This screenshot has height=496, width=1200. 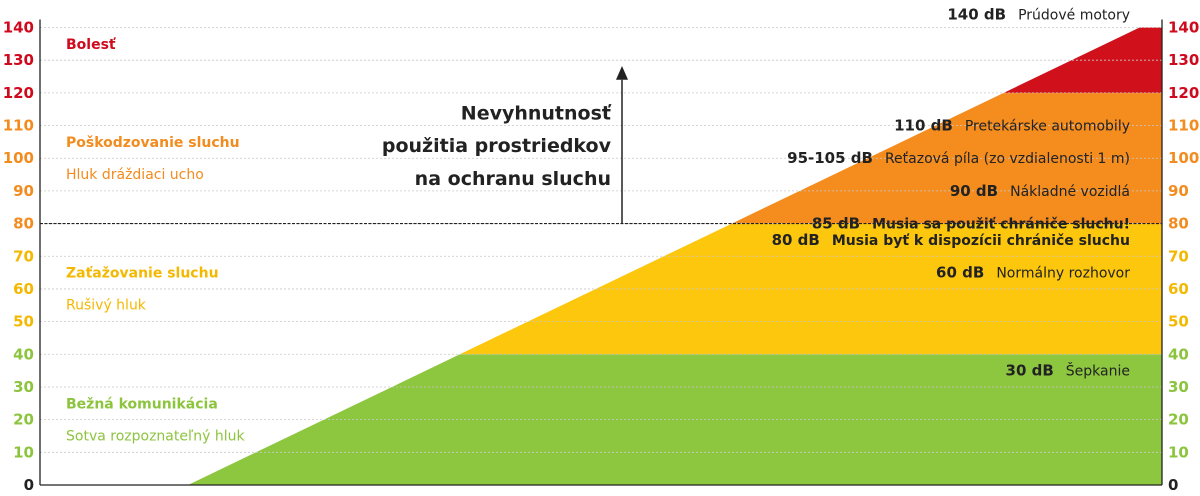 I want to click on y-tick-label-right: 130, so click(x=1183, y=60).